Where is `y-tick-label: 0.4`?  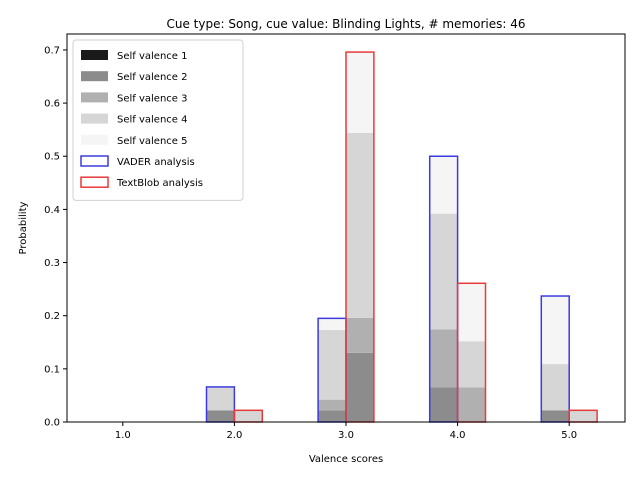
y-tick-label: 0.4 is located at coordinates (52, 210).